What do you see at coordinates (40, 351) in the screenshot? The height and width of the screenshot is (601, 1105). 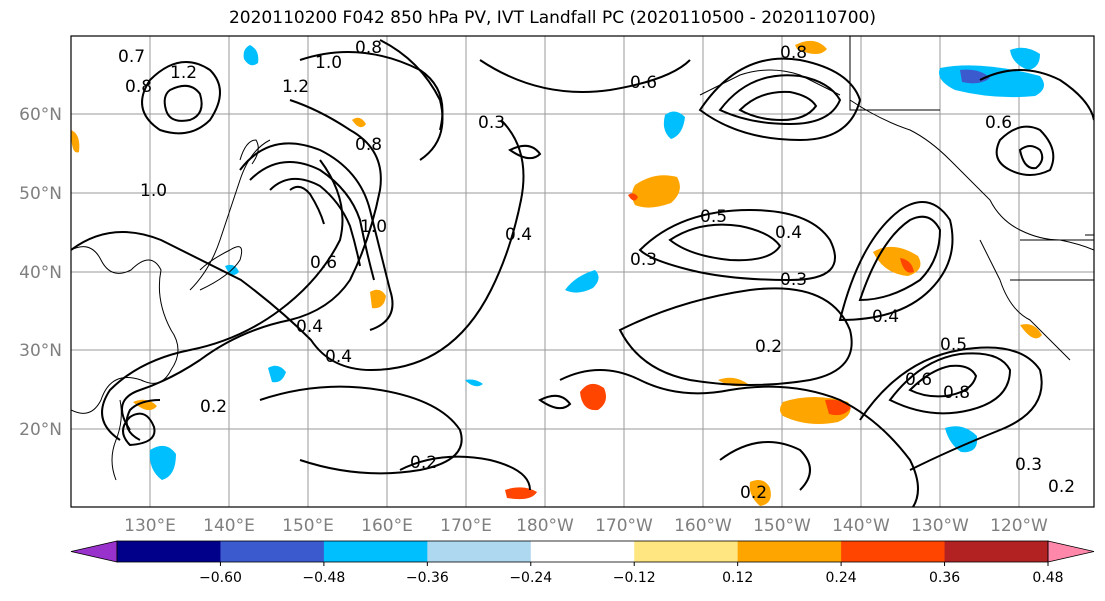 I see `lat-label: 30°N` at bounding box center [40, 351].